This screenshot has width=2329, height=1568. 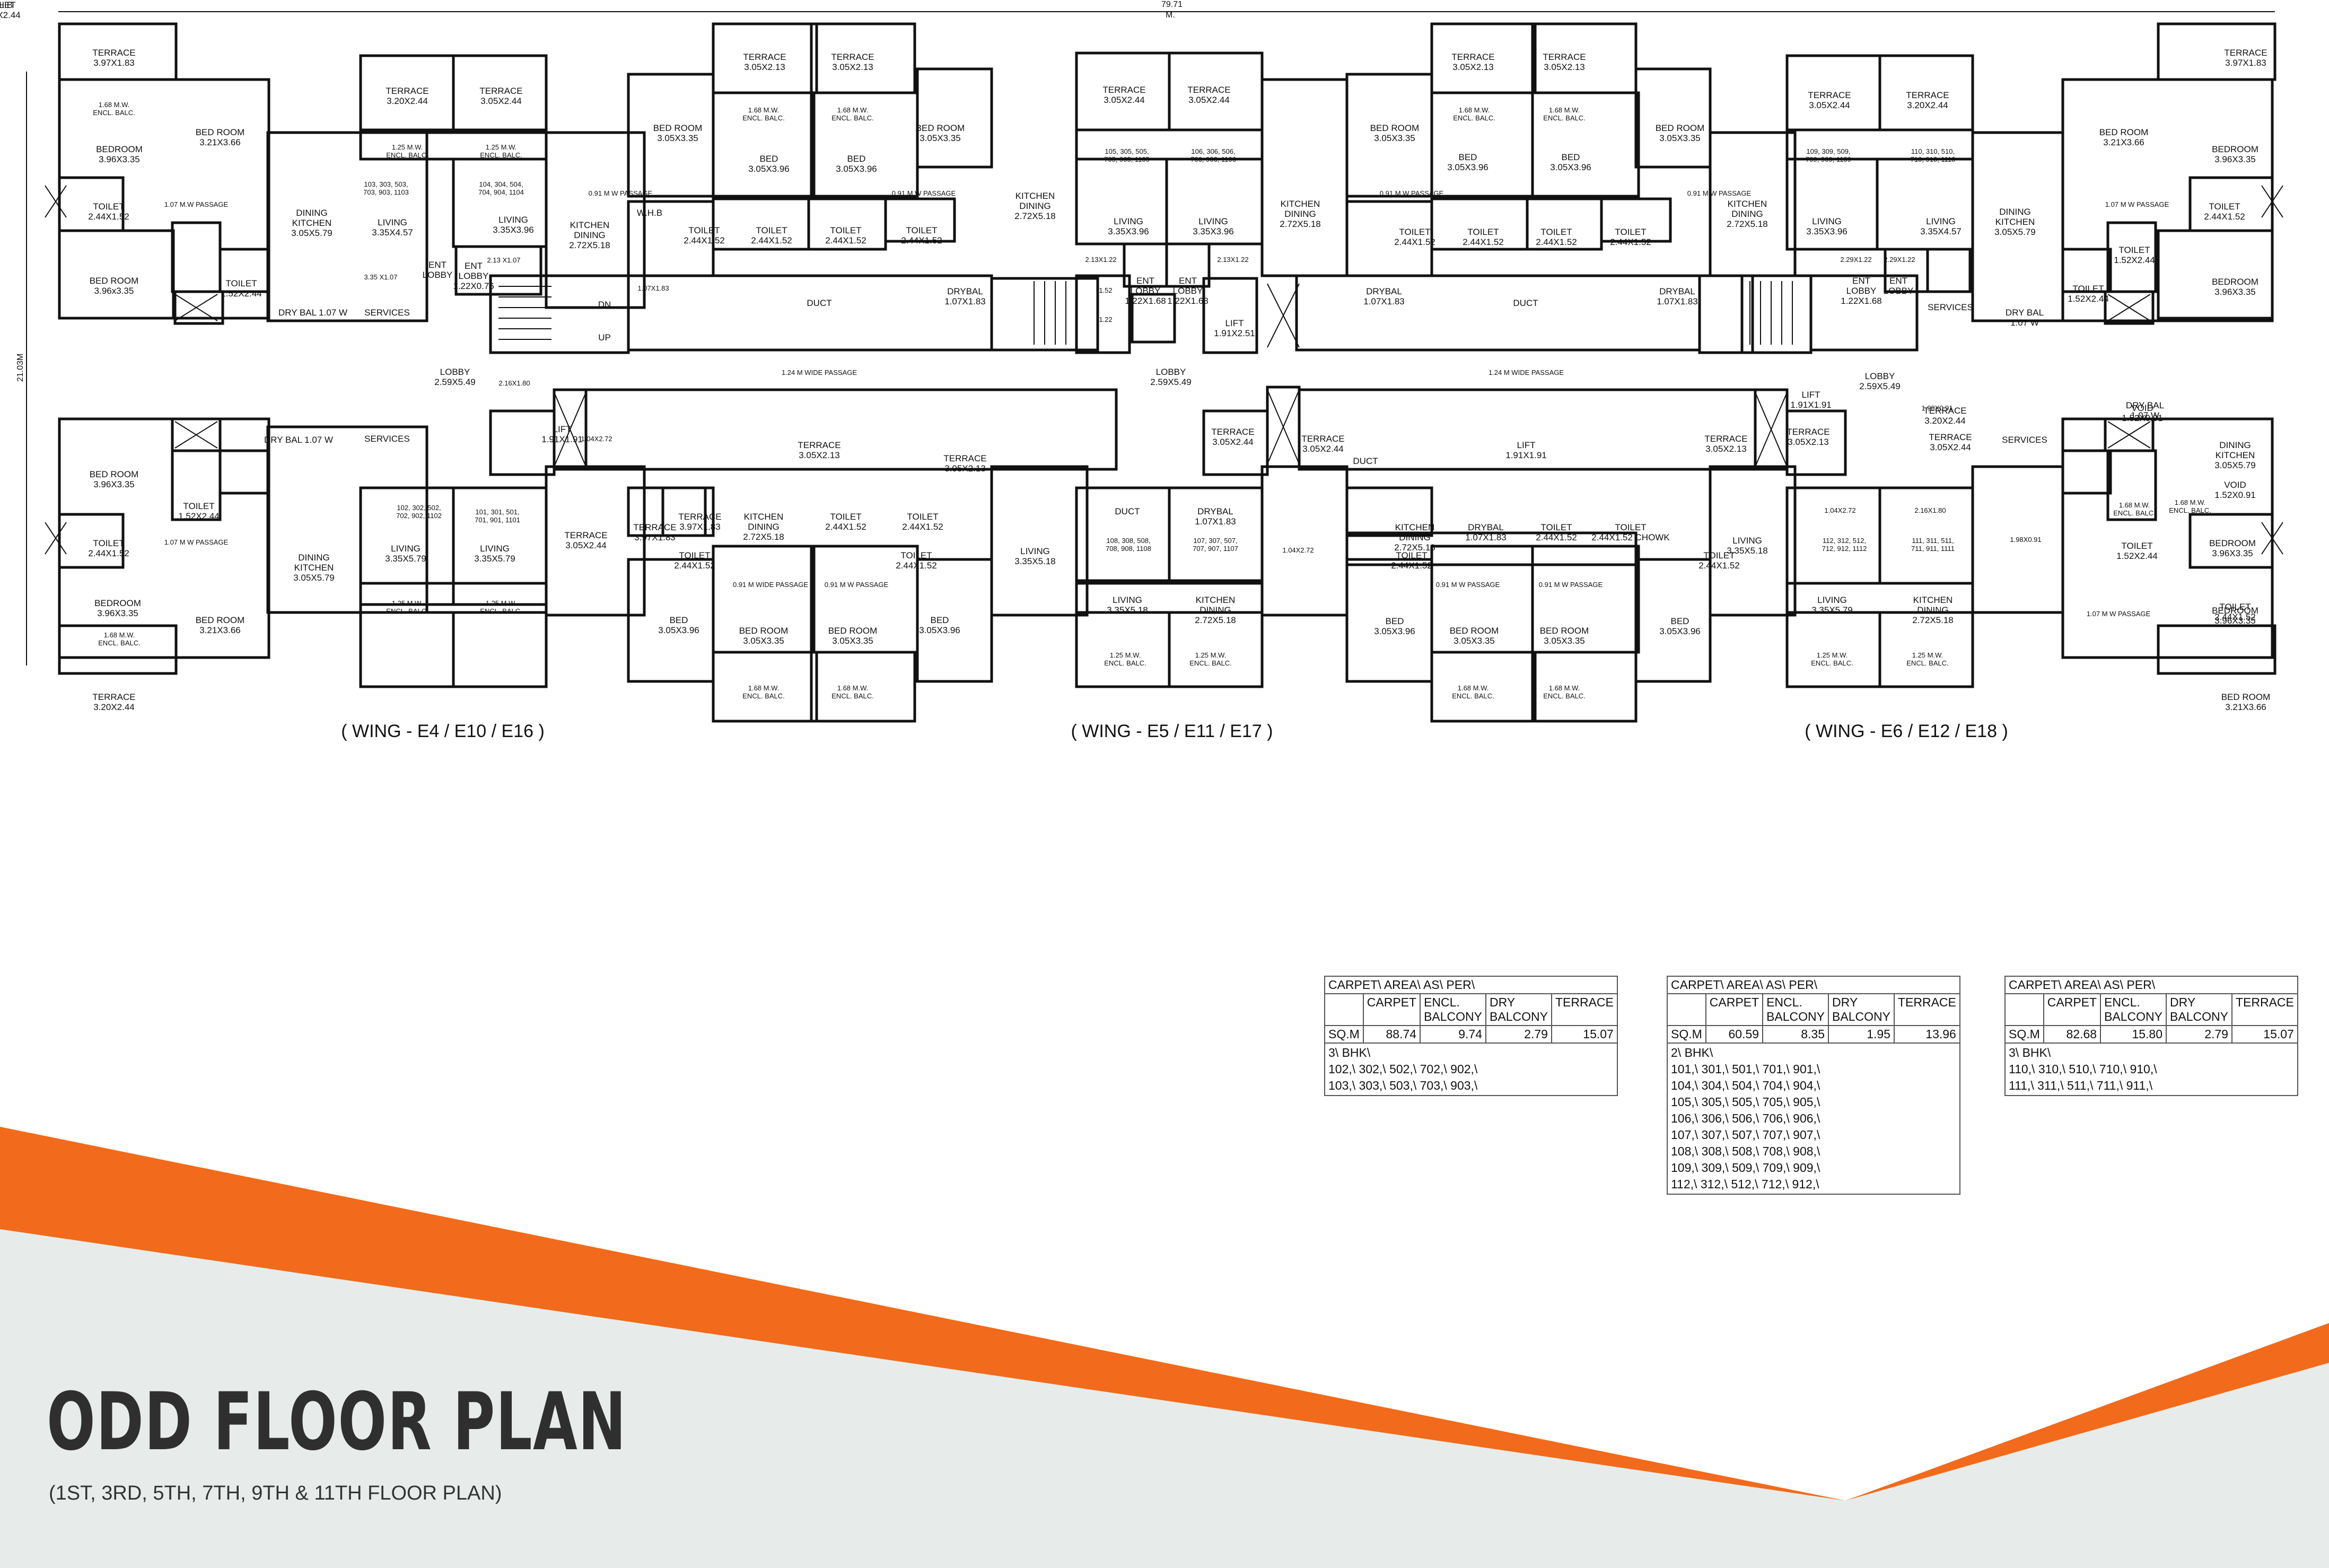 I want to click on room-label: 1.52, so click(x=1106, y=290).